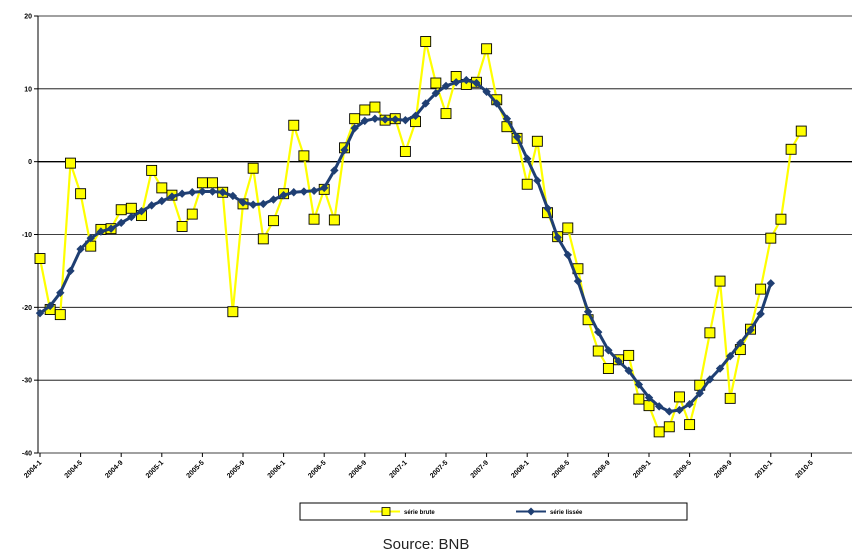  What do you see at coordinates (419, 513) in the screenshot?
I see `legend-label-raw: série brute` at bounding box center [419, 513].